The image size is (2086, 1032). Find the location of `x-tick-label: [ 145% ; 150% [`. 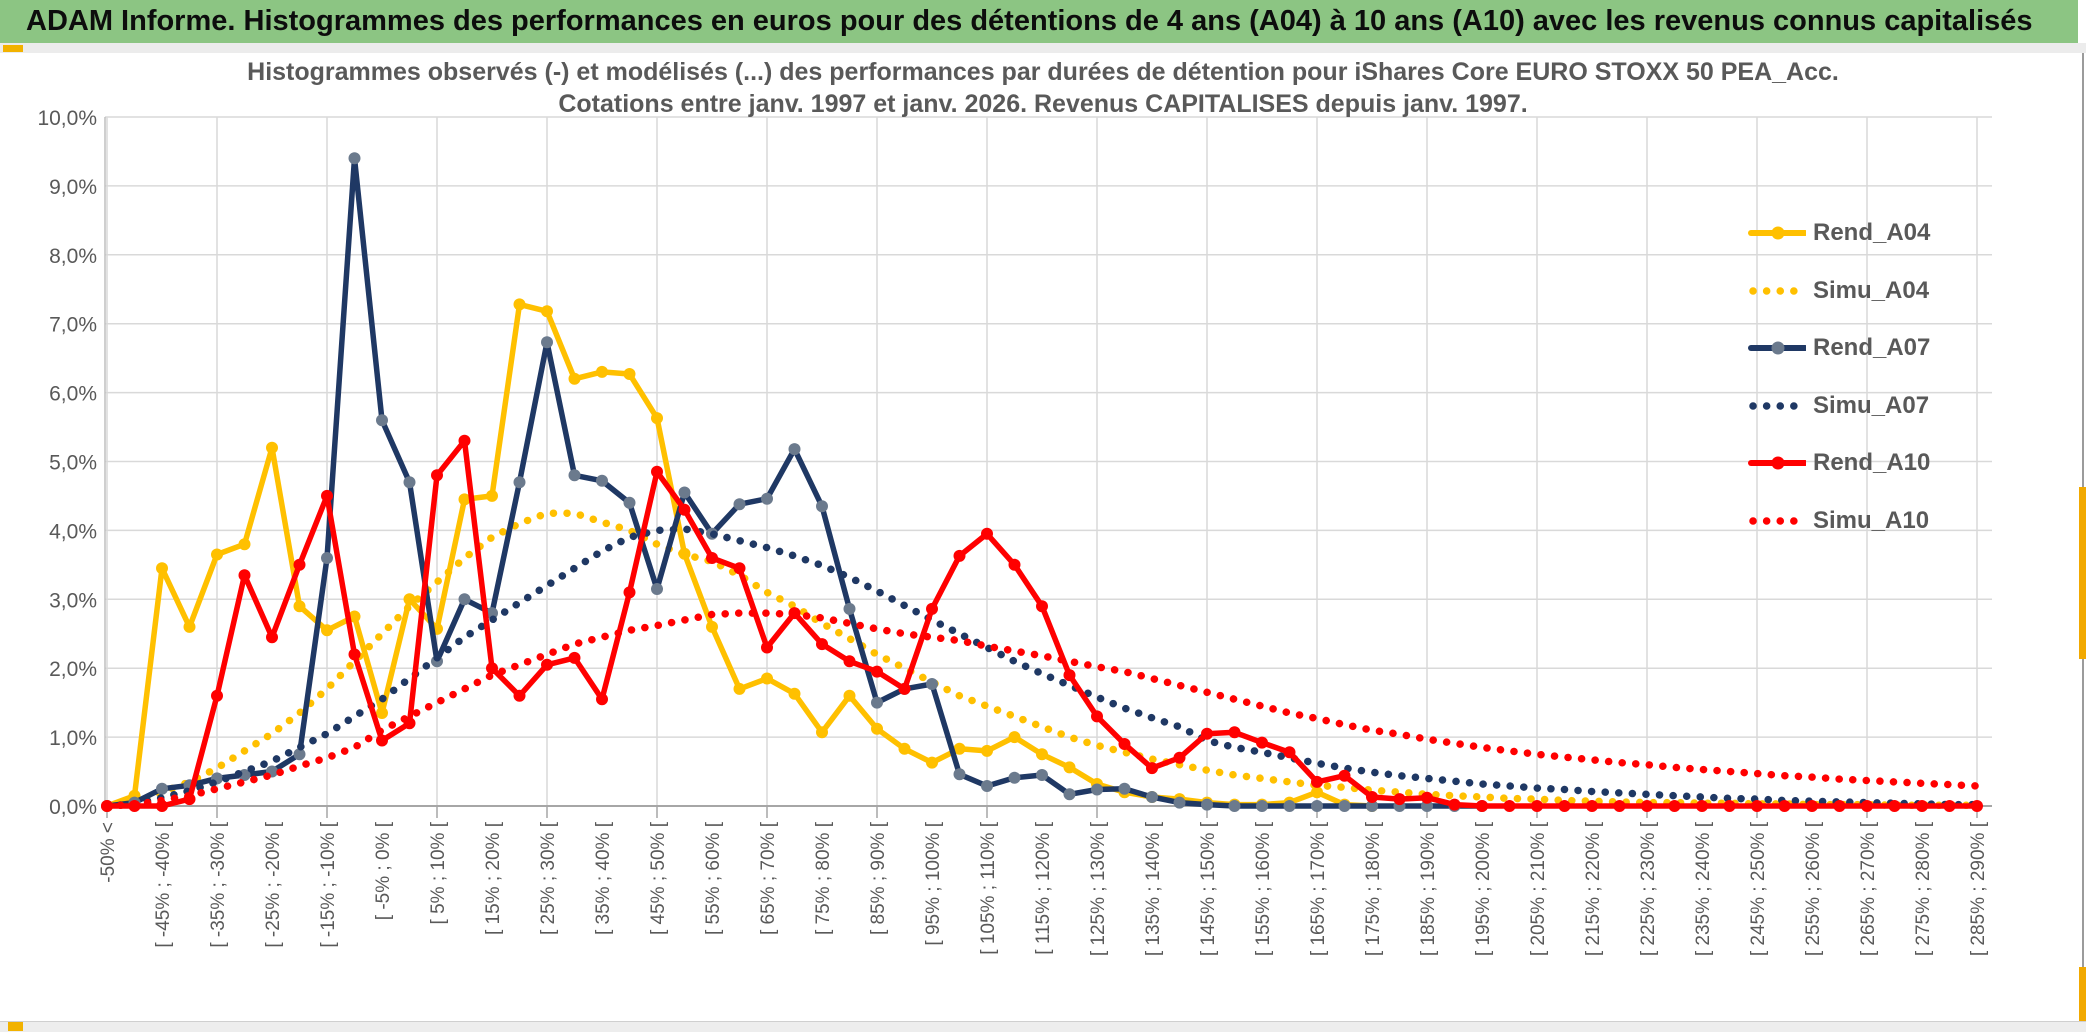

x-tick-label: [ 145% ; 150% [ is located at coordinates (1208, 888).